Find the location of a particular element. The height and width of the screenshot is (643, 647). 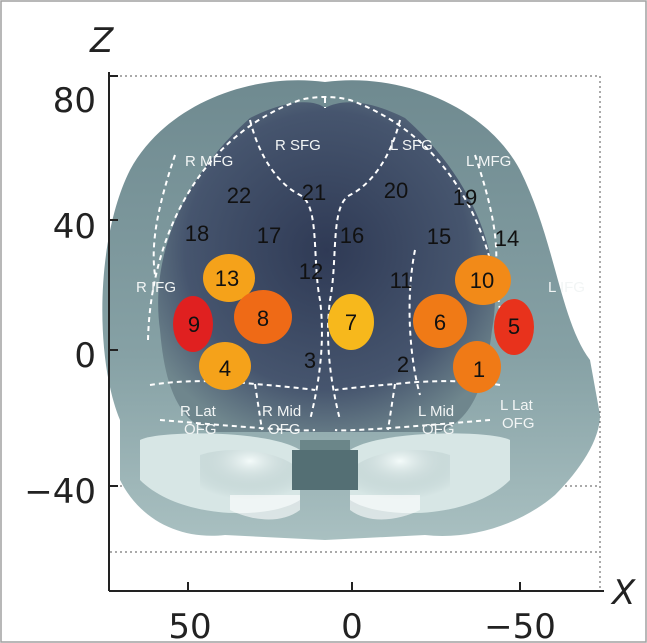

channel-label-10: 10 is located at coordinates (482, 280).